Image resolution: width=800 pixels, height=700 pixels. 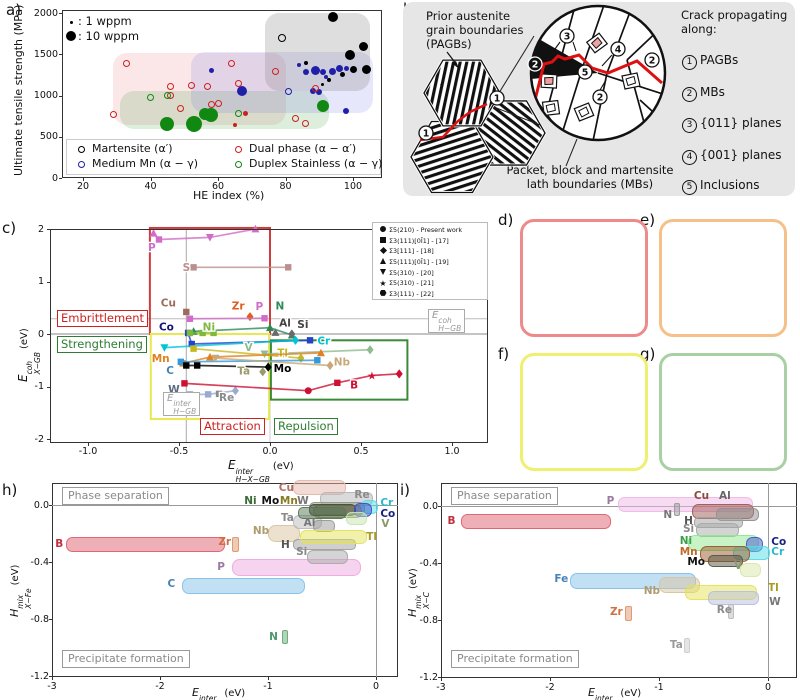 What do you see at coordinates (225, 542) in the screenshot?
I see `violin-label-zr: Zr` at bounding box center [225, 542].